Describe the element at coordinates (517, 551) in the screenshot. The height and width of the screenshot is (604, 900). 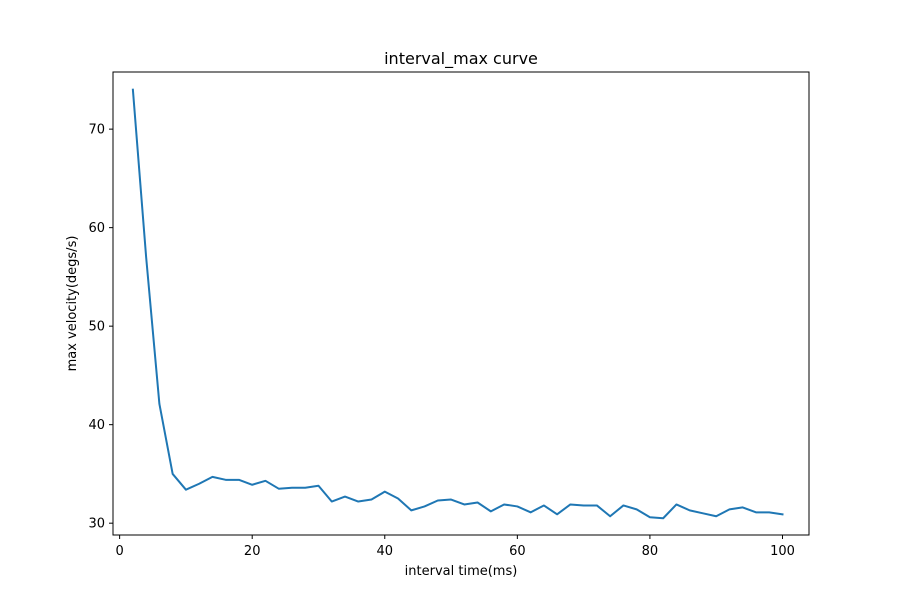
I see `x-tick-label: 60` at that location.